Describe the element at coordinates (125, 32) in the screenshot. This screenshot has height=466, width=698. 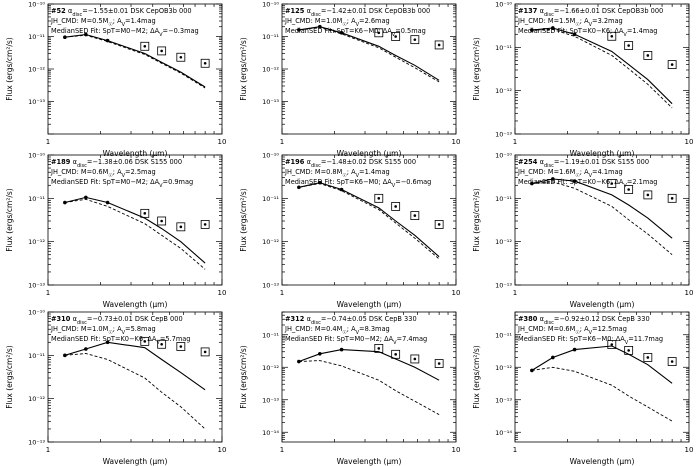
I see `annotation-line-3: MedianSED Fit: SpT=M0−M2; ΔAV=−0.3mag` at that location.